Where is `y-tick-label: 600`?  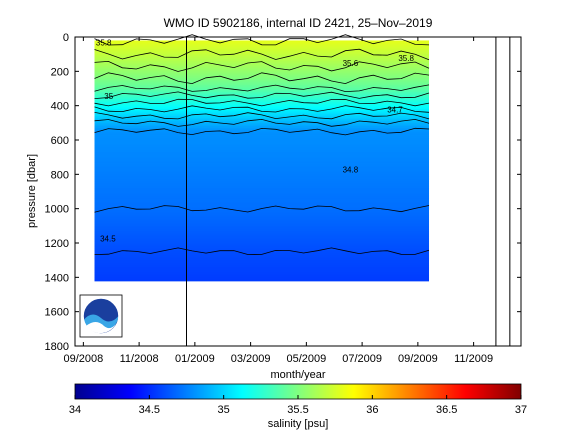 y-tick-label: 600 is located at coordinates (60, 141).